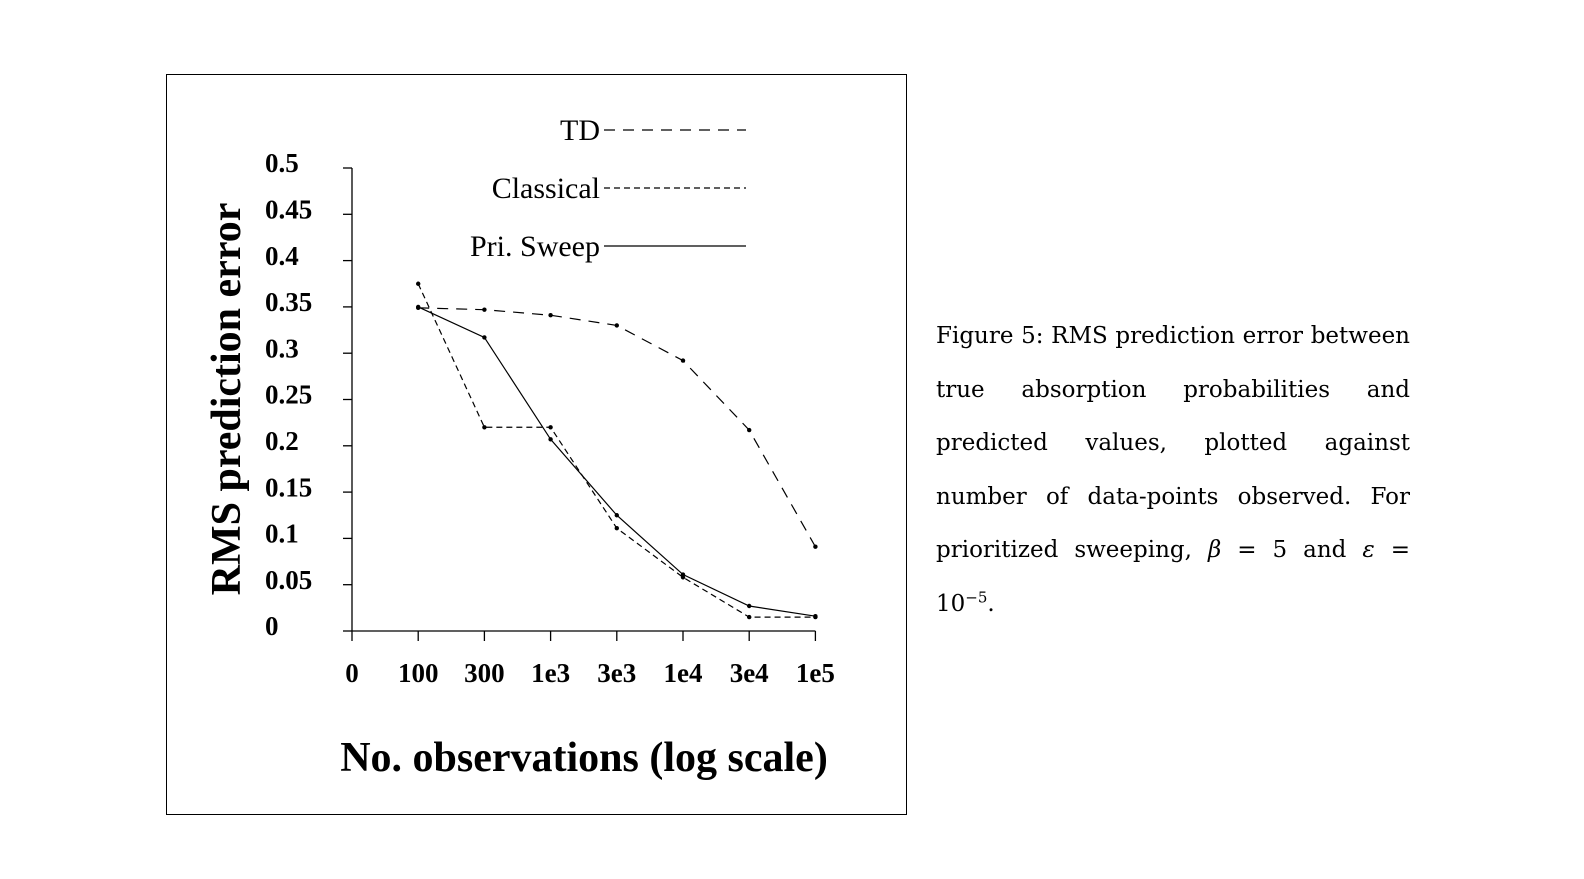 This screenshot has width=1584, height=879. Describe the element at coordinates (288, 210) in the screenshot. I see `y-tick-label: 0.45` at that location.